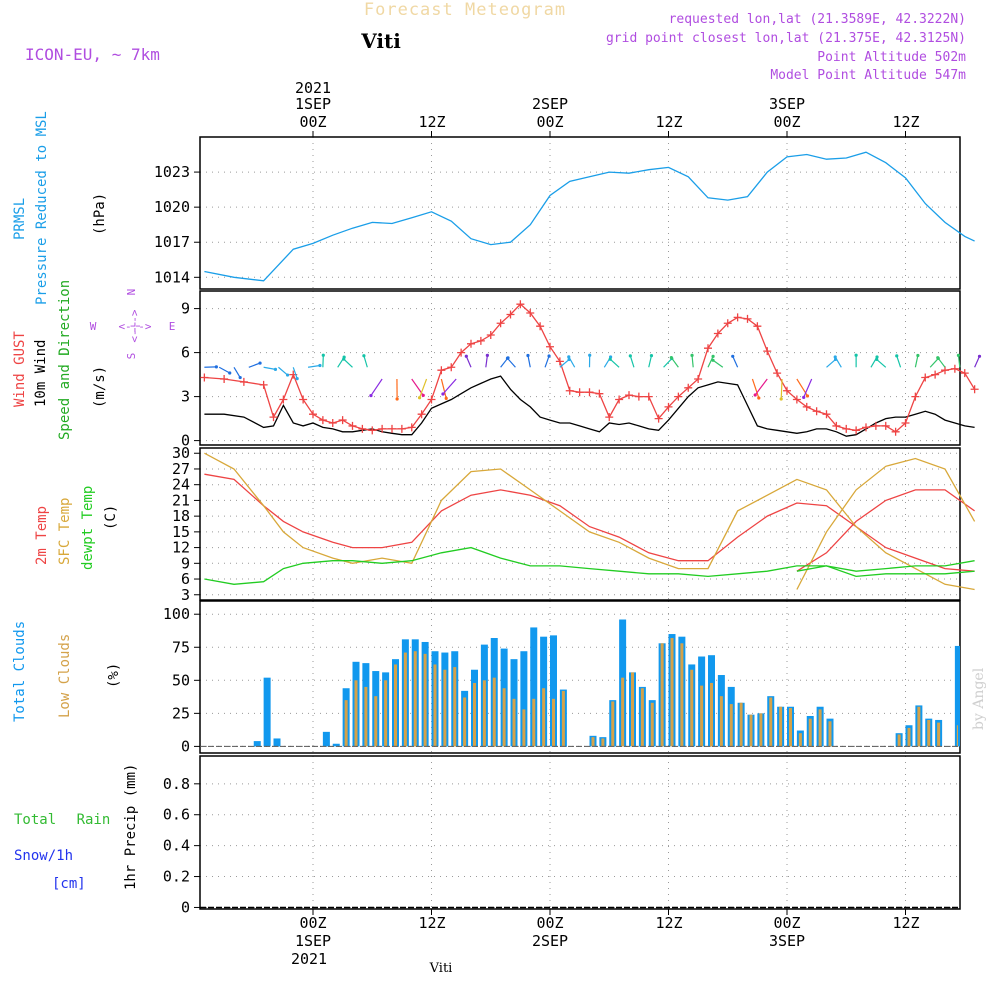  Describe the element at coordinates (185, 397) in the screenshot. I see `wind-ytick-label: 3` at that location.